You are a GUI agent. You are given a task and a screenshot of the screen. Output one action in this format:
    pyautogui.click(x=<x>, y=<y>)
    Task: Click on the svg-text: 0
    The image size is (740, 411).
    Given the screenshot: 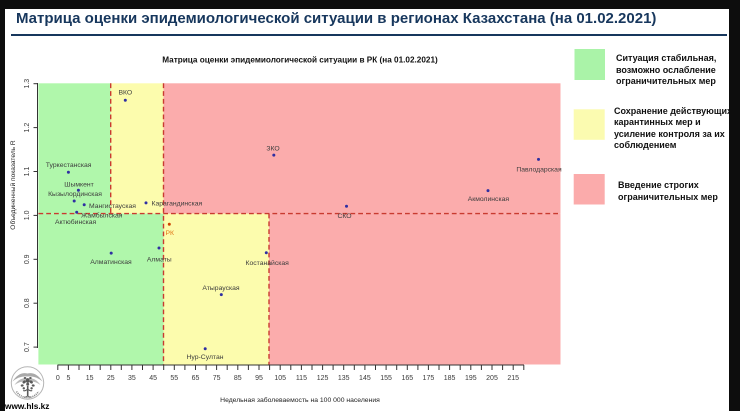 What is the action you would take?
    pyautogui.click(x=58, y=378)
    